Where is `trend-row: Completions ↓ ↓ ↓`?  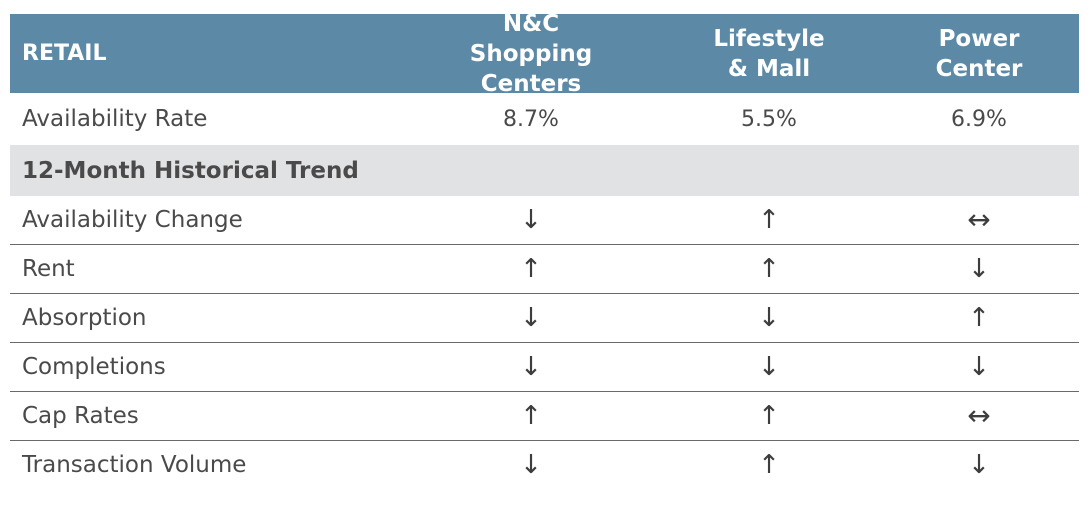
trend-row: Completions ↓ ↓ ↓ is located at coordinates (544, 367).